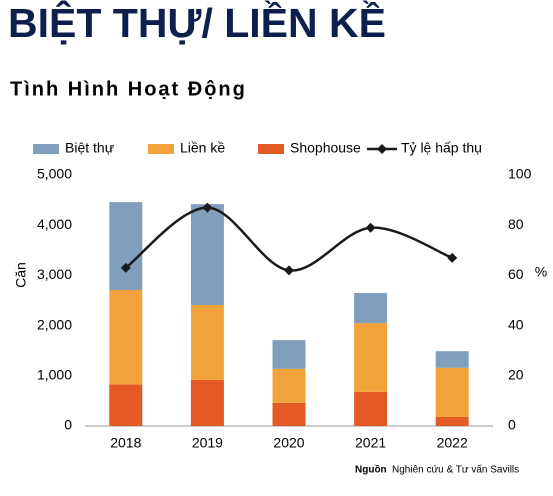  Describe the element at coordinates (370, 443) in the screenshot. I see `x-tick-label: 2021` at that location.